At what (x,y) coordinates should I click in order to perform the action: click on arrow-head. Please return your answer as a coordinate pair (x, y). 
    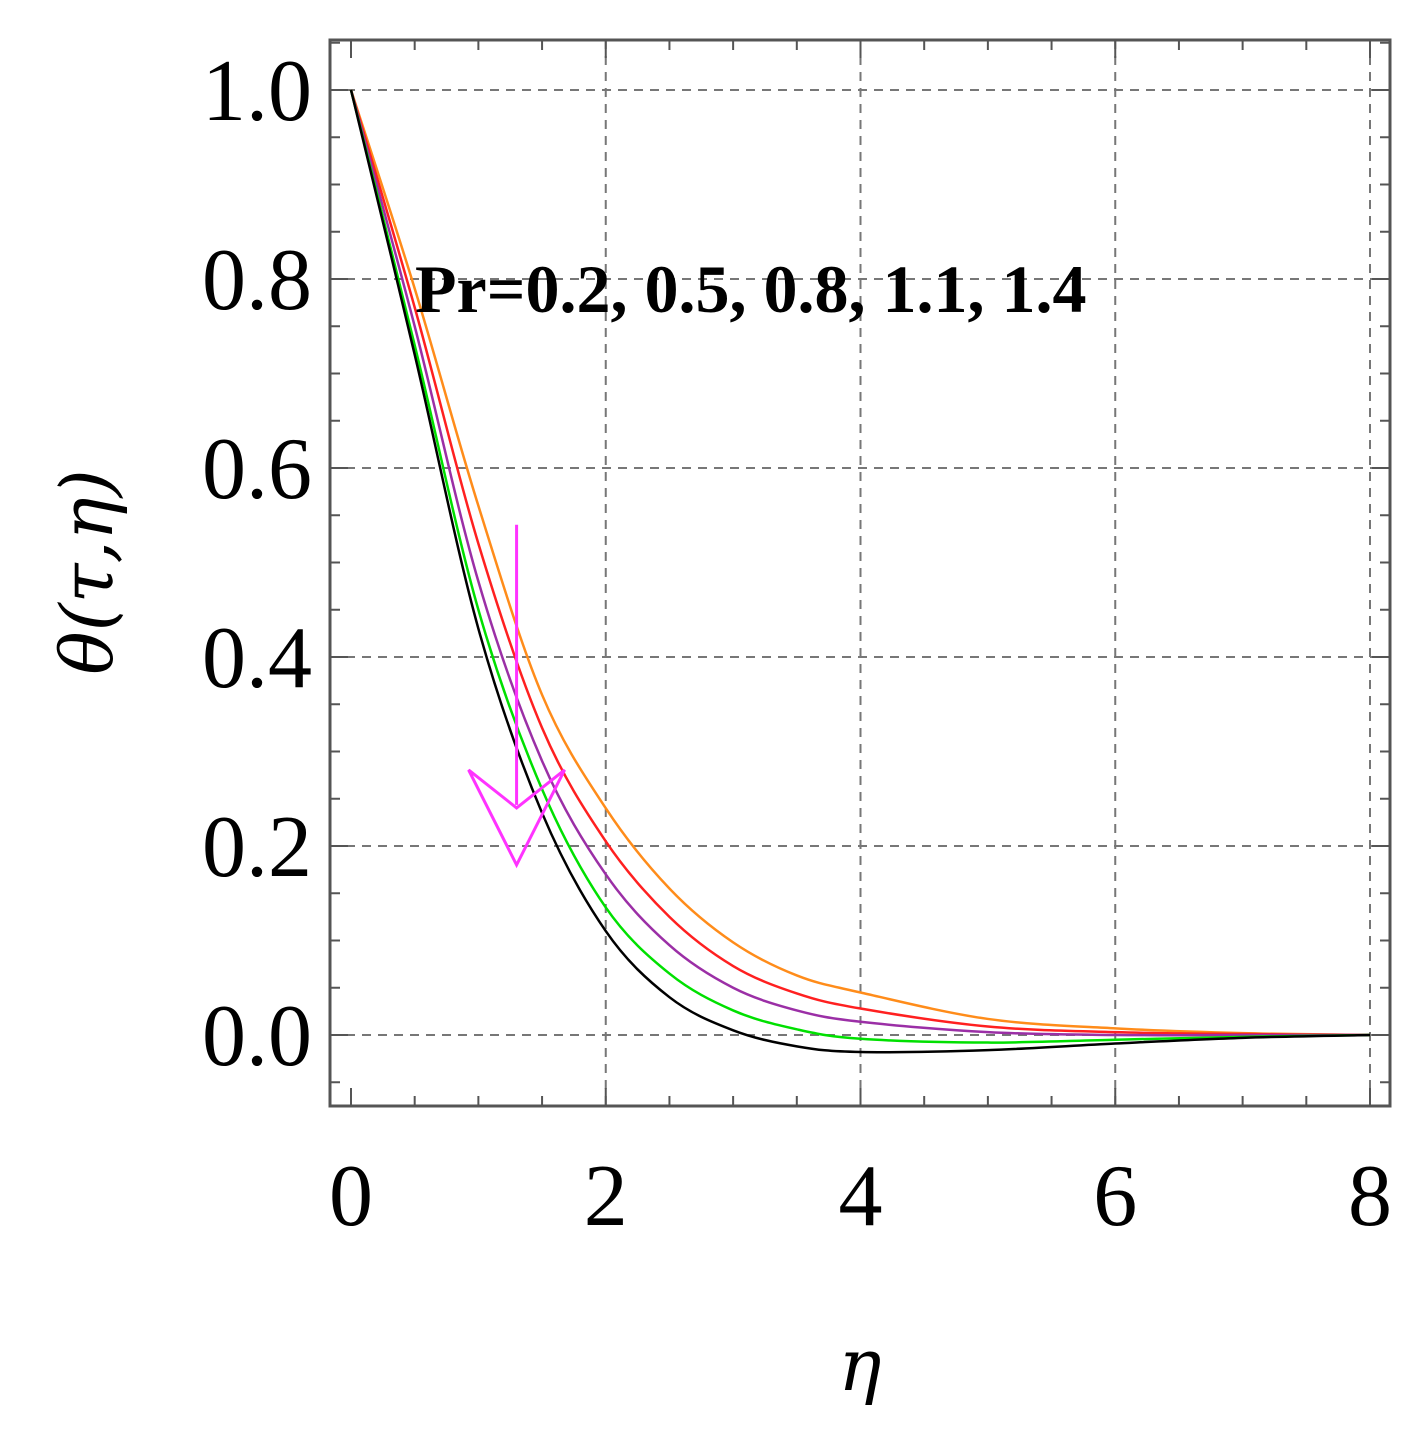
    Looking at the image, I should click on (516, 818).